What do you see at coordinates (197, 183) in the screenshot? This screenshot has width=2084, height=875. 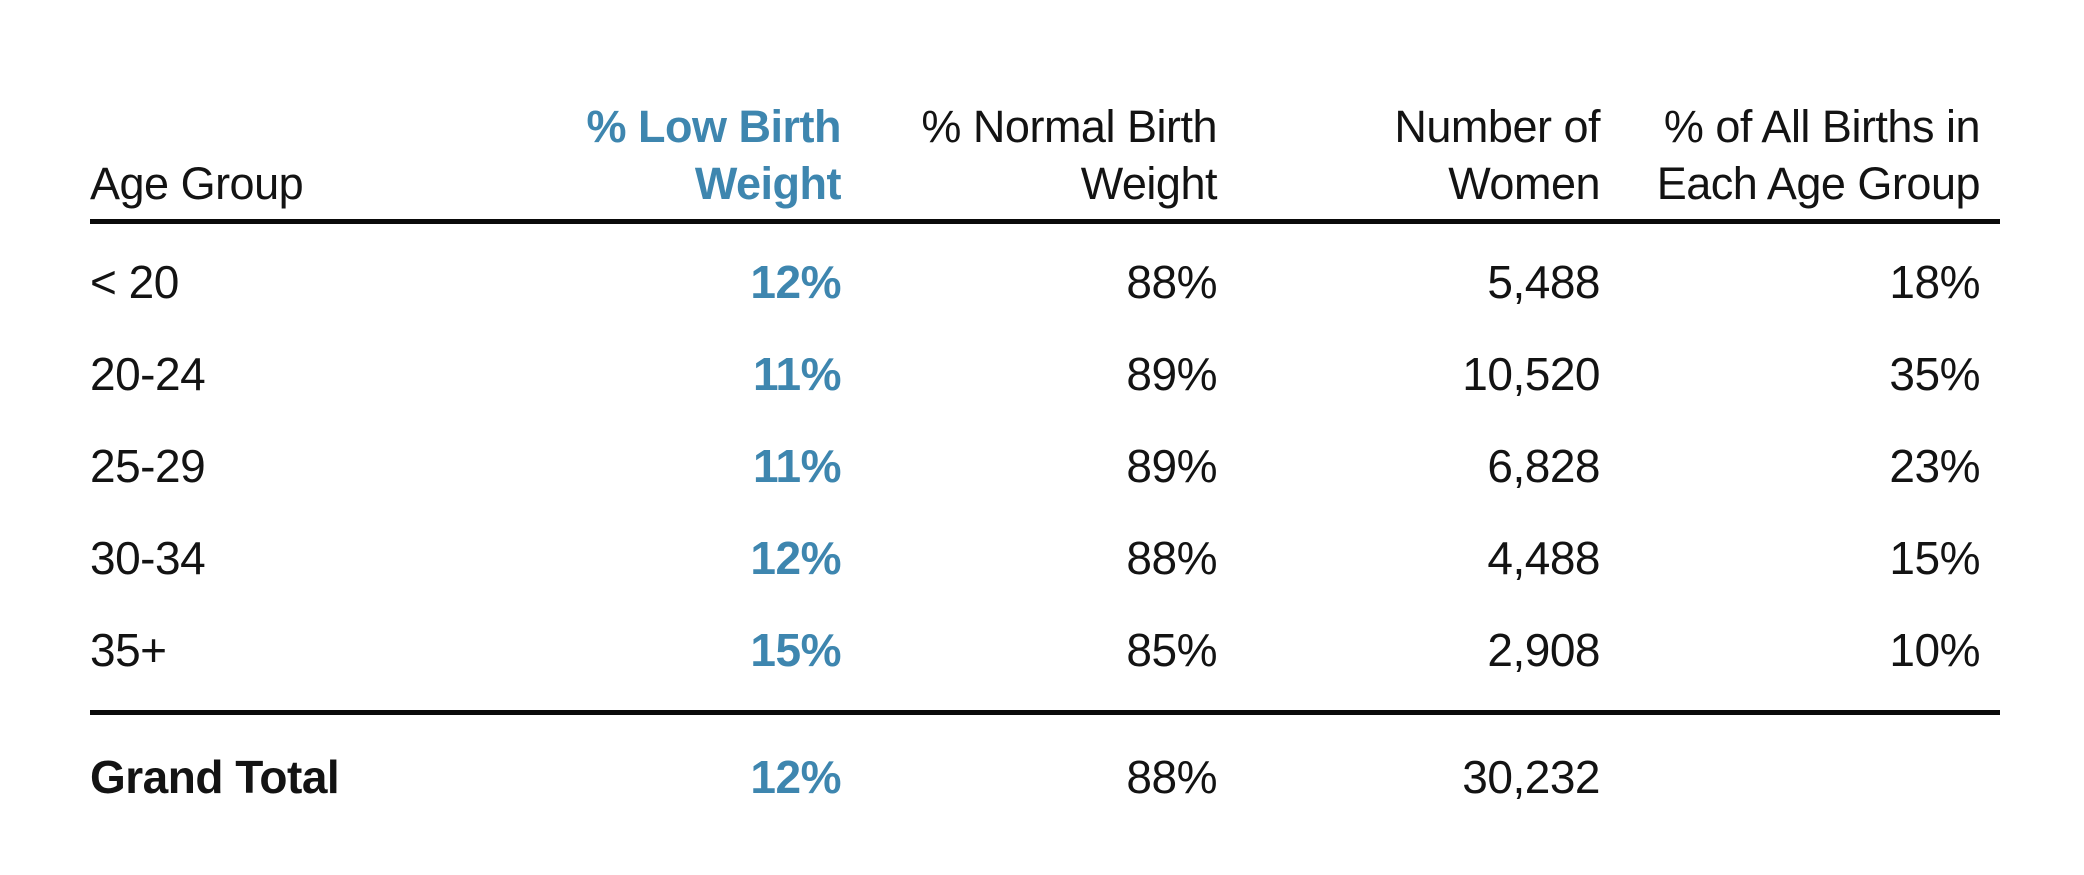 I see `column-header-label: Age Group` at bounding box center [197, 183].